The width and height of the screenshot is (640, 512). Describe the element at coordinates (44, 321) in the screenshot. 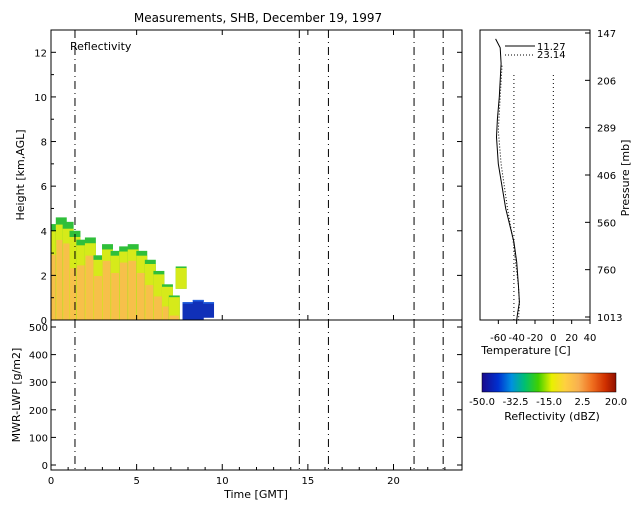

I see `height-tick-label: 0` at that location.